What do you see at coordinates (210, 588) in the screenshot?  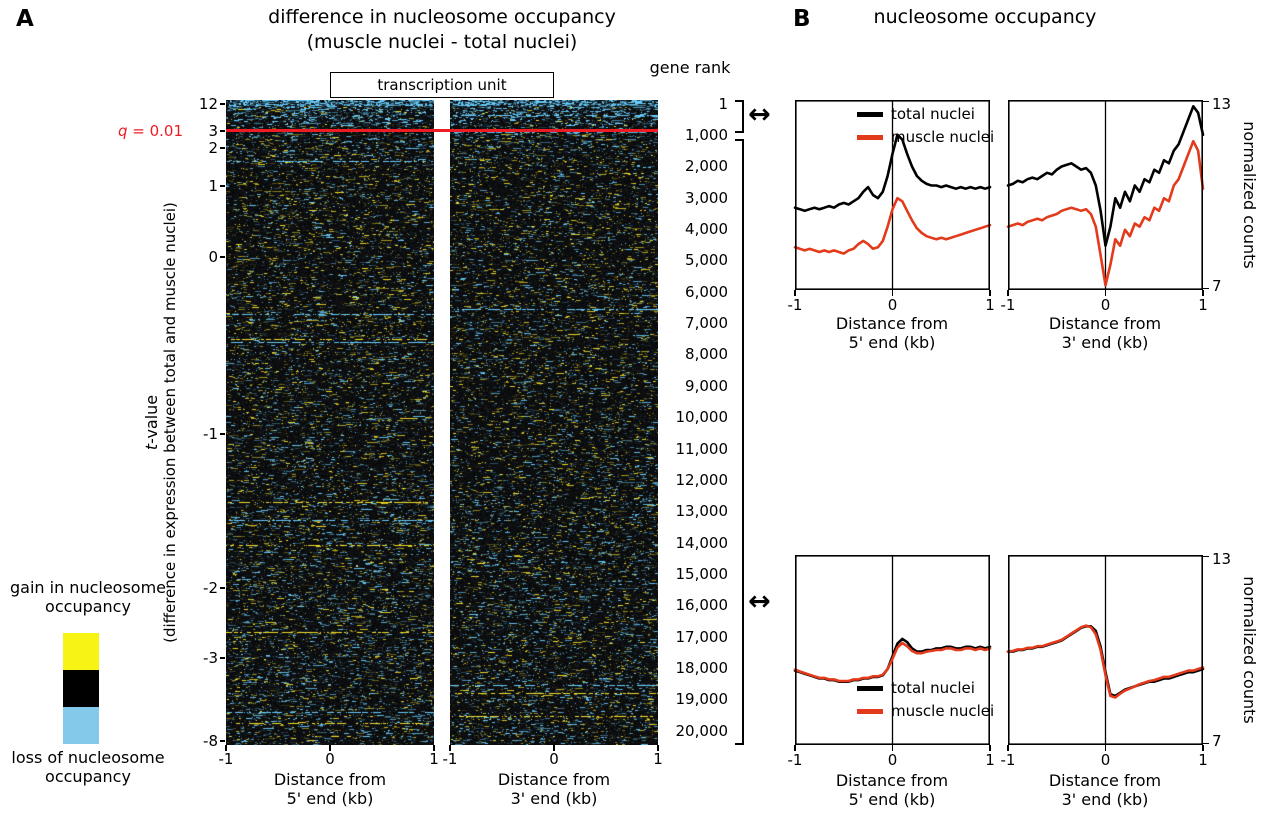 I see `t-axis-tick: -2` at bounding box center [210, 588].